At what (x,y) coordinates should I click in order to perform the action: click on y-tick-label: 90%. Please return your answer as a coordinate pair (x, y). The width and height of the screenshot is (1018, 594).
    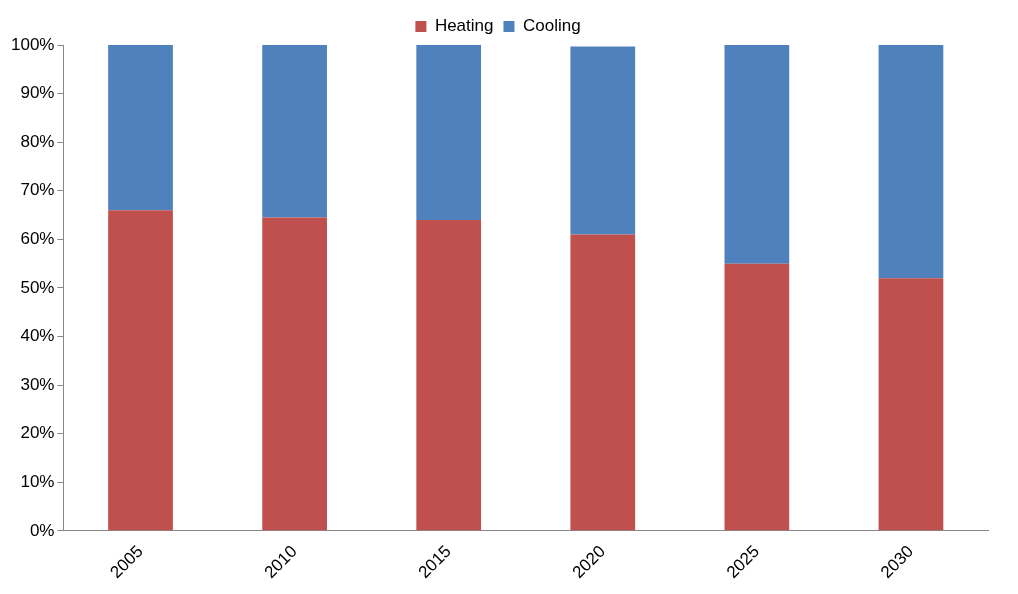
    Looking at the image, I should click on (37, 93).